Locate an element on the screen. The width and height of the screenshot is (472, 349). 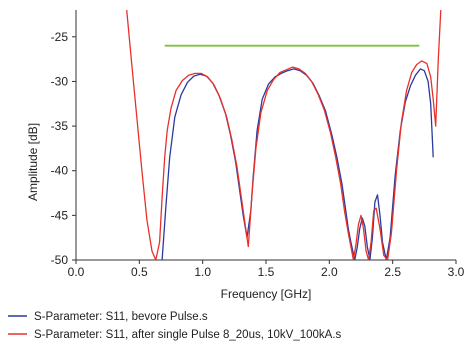
x-axis-label: Frequency [GHz] is located at coordinates (266, 294).